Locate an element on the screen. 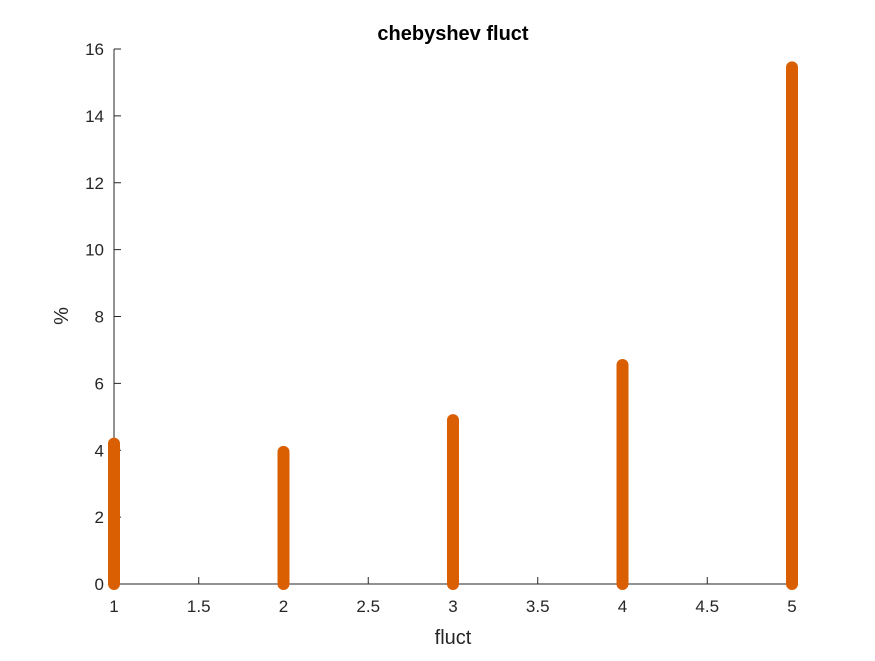 The height and width of the screenshot is (661, 875). x-axis-label: fluct is located at coordinates (453, 638).